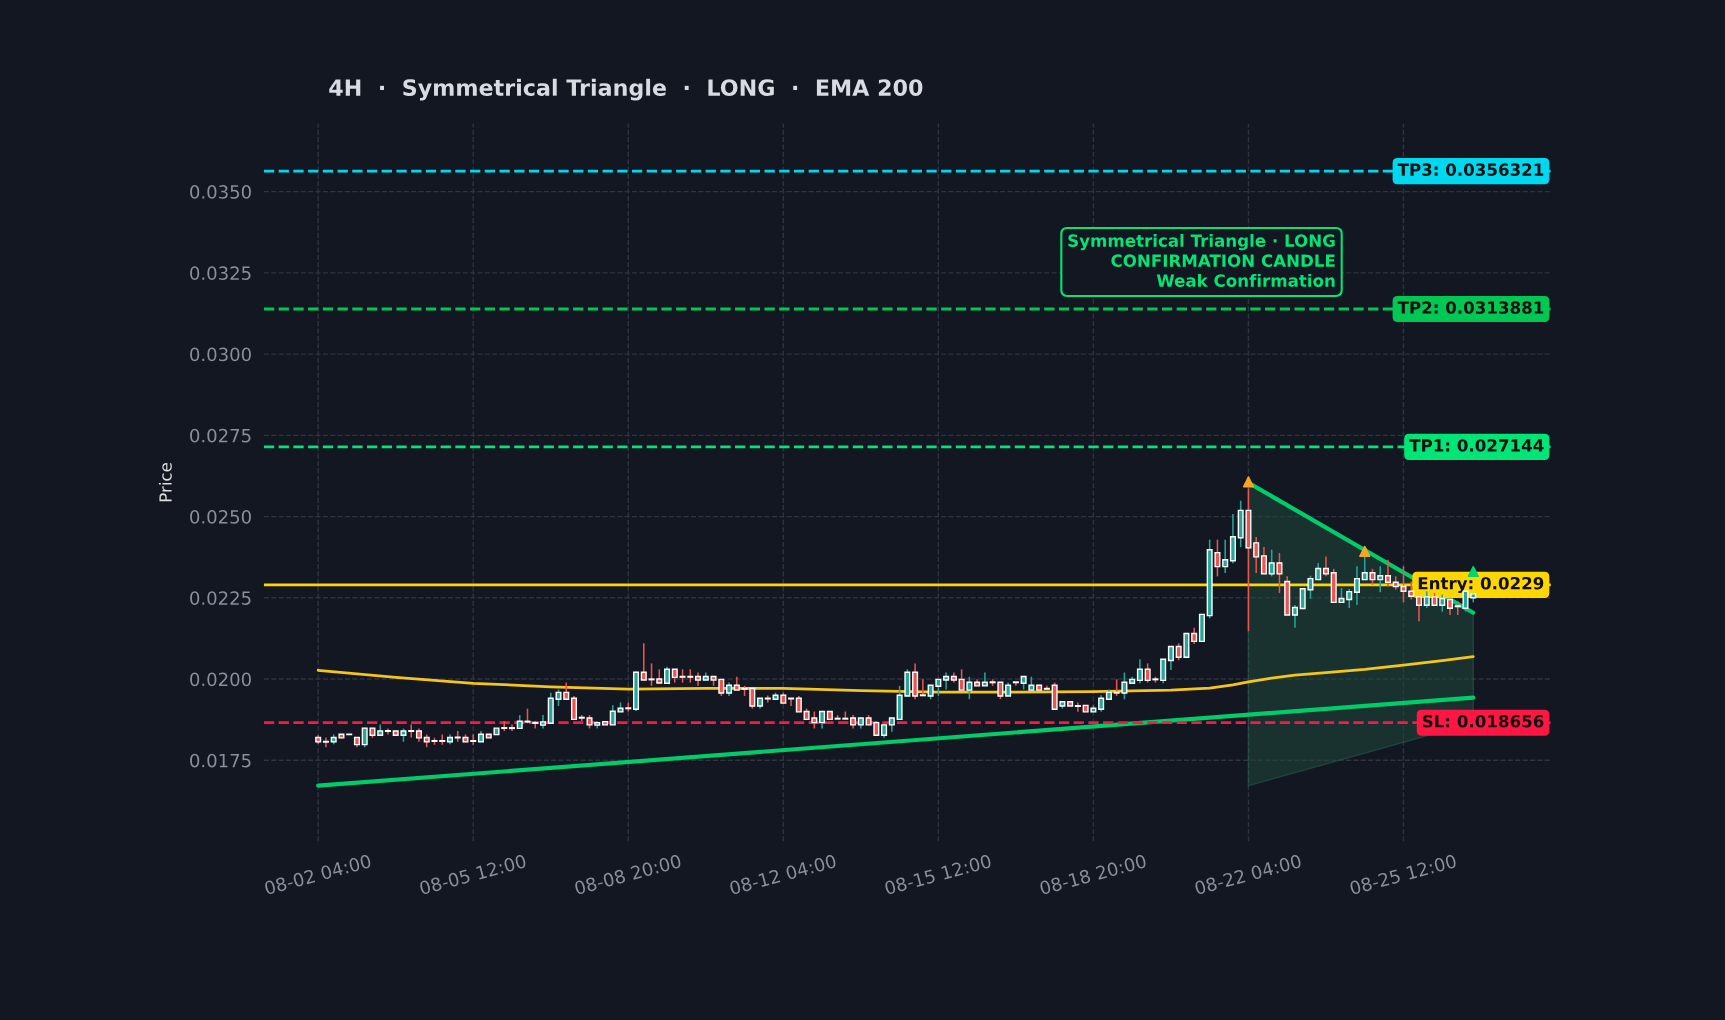 Image resolution: width=1725 pixels, height=1020 pixels. Describe the element at coordinates (165, 482) in the screenshot. I see `y-axis-title: Price` at that location.